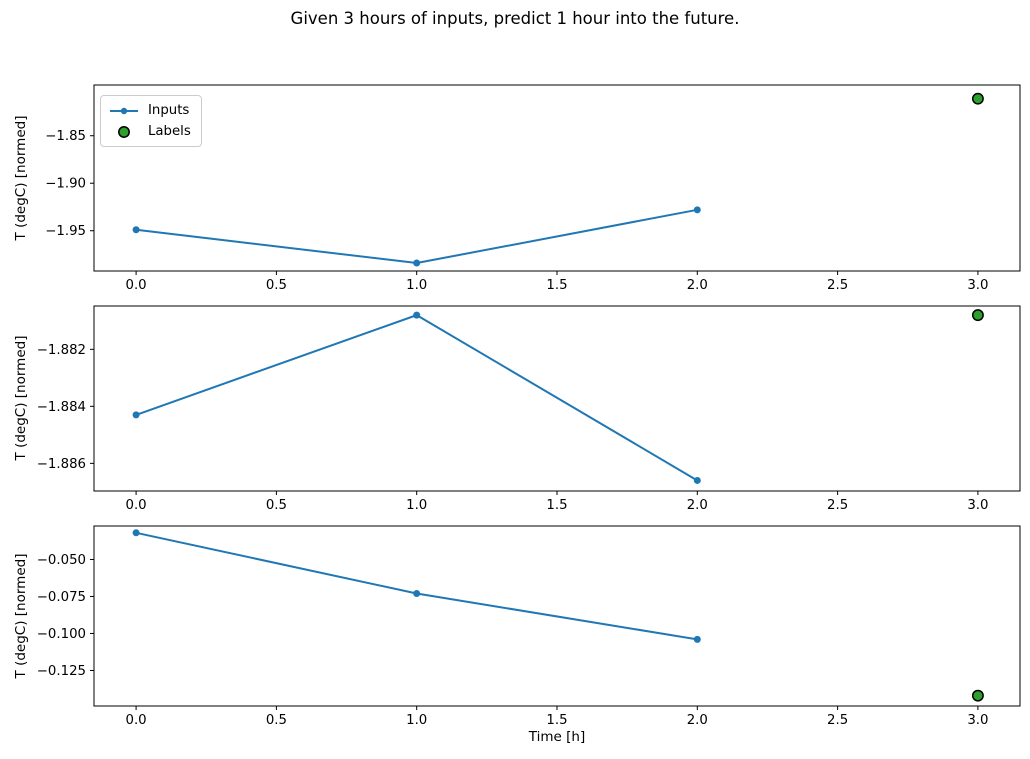 The height and width of the screenshot is (759, 1030). What do you see at coordinates (169, 110) in the screenshot?
I see `legend-label-inputs: Inputs` at bounding box center [169, 110].